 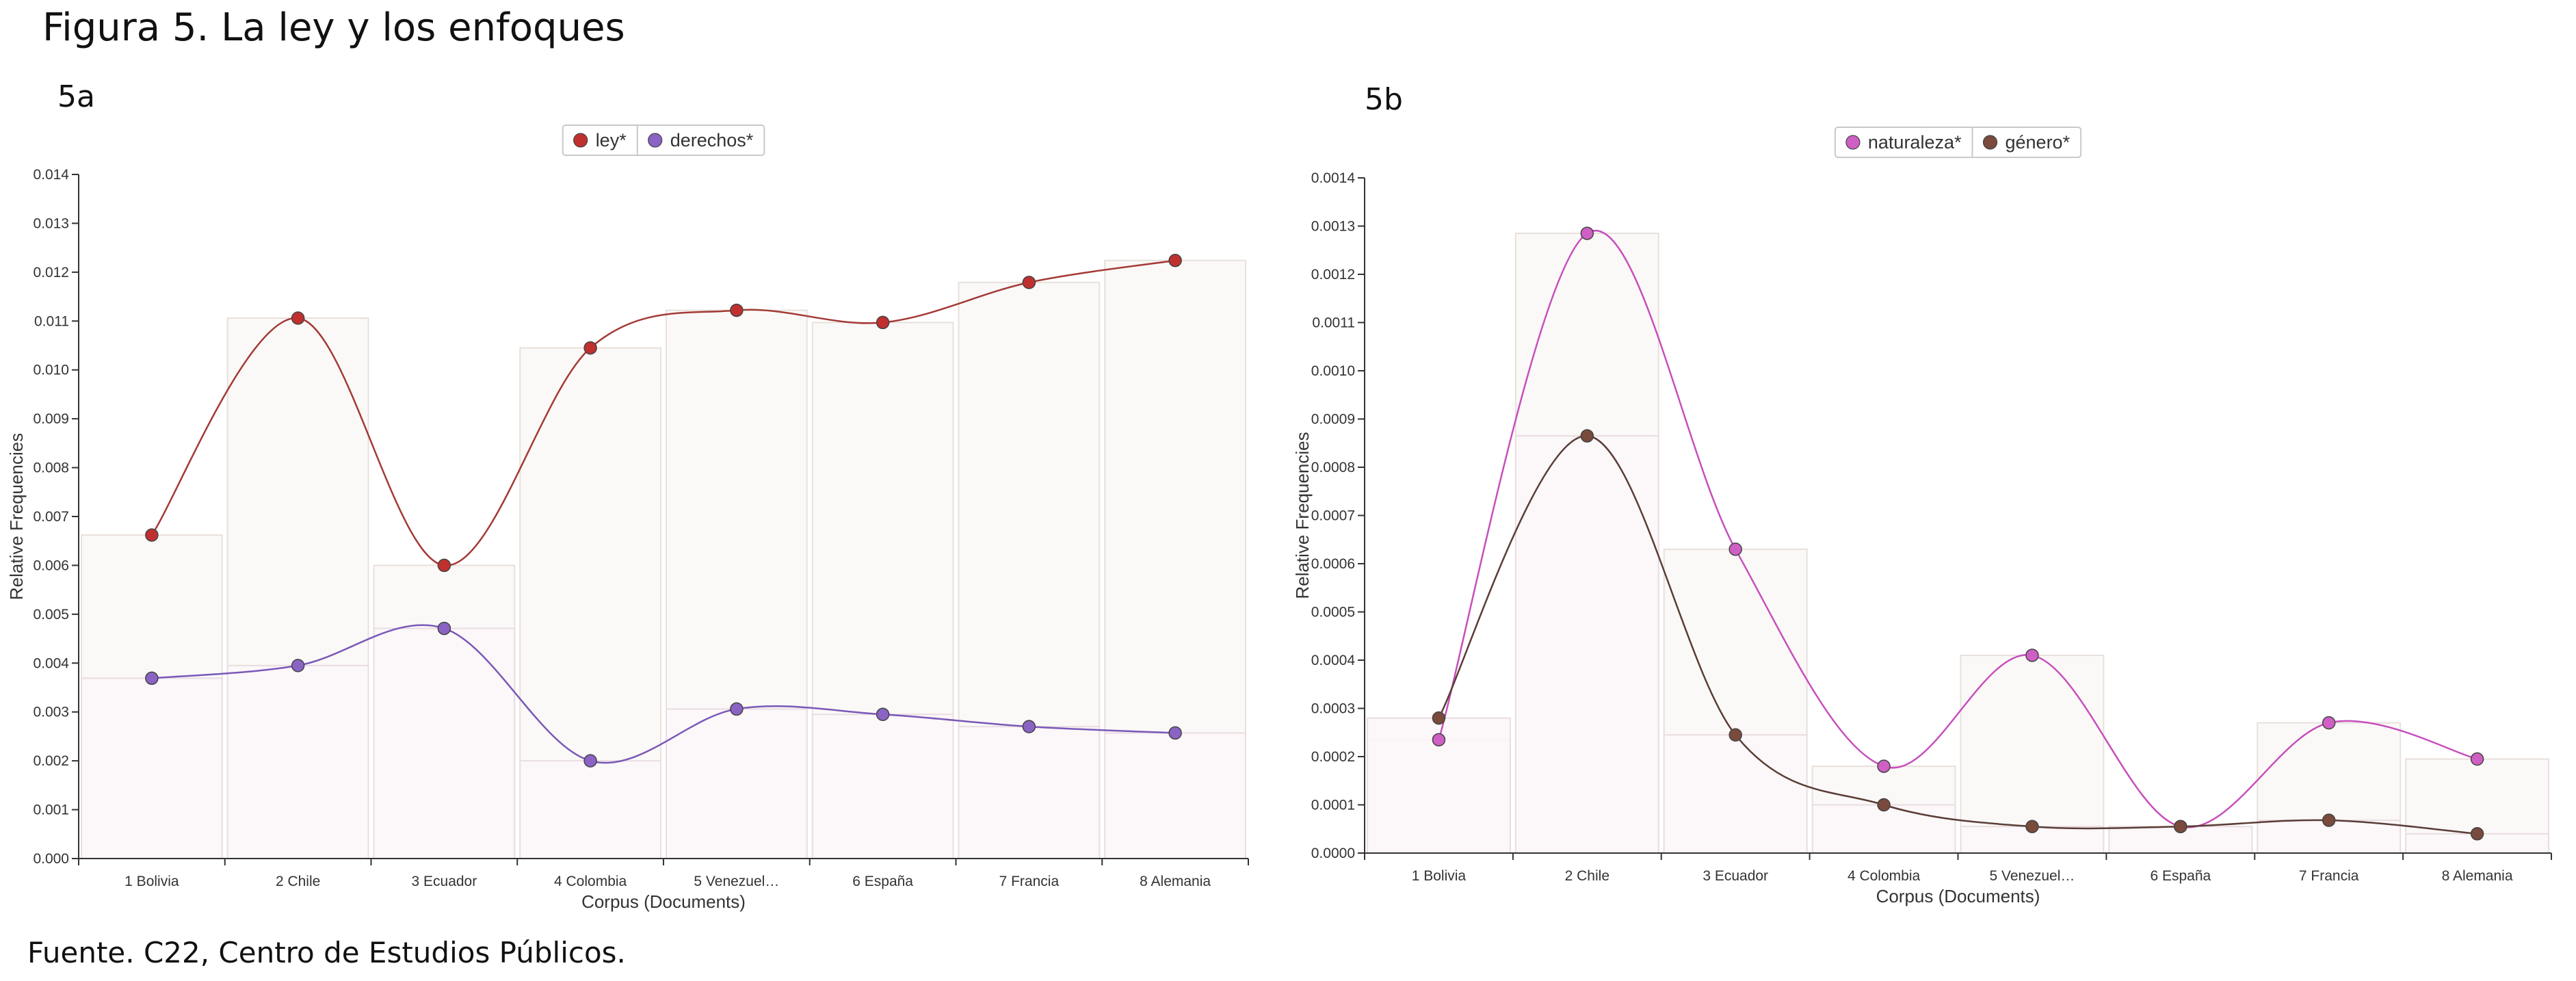 What do you see at coordinates (1333, 612) in the screenshot?
I see `y-tick-label: 0.0005` at bounding box center [1333, 612].